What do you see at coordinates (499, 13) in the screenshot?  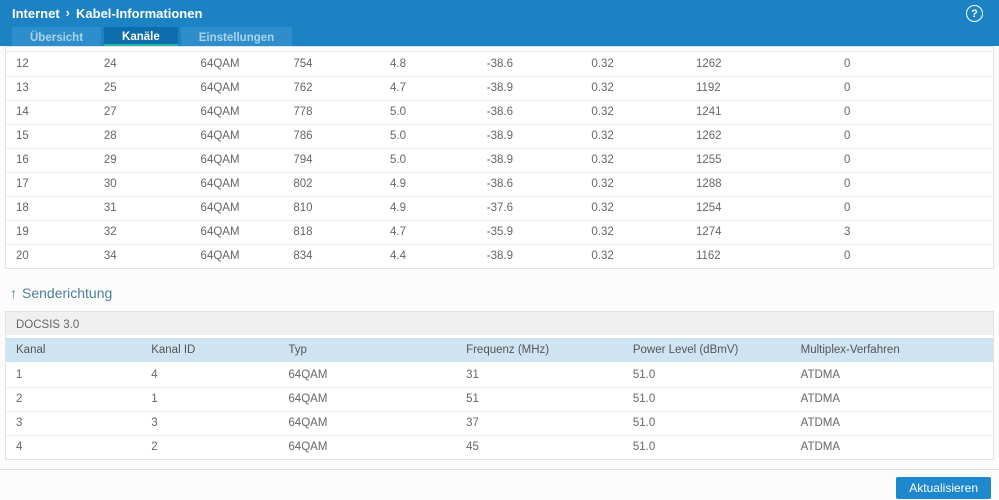 I see `top-header-bar: Internet › Kabel-Informationen ?` at bounding box center [499, 13].